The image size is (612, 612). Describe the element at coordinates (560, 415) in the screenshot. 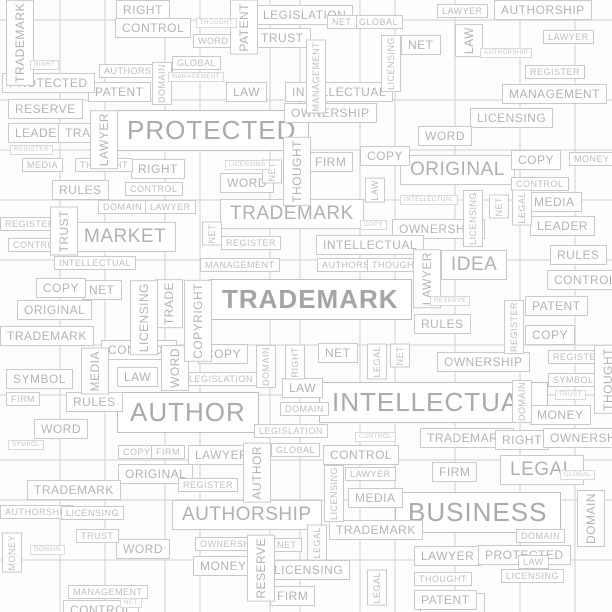

I see `word-money-2: MONEY` at that location.